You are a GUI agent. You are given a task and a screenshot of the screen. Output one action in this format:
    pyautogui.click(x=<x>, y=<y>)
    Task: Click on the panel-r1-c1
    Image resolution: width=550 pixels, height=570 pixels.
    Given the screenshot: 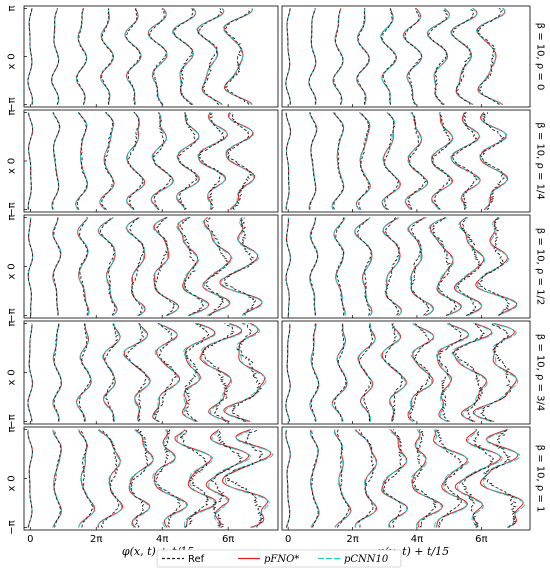 What is the action you would take?
    pyautogui.click(x=406, y=161)
    